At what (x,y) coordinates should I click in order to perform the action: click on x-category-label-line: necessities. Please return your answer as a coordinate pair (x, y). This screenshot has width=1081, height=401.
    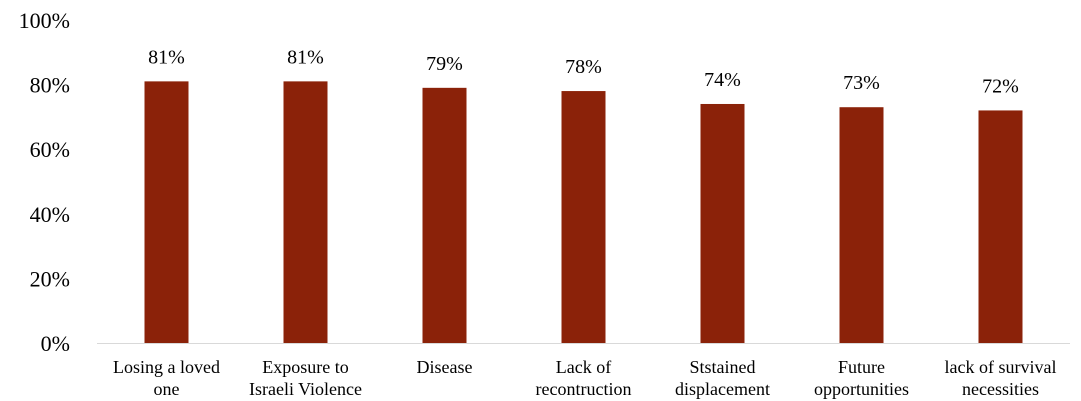
    Looking at the image, I should click on (1000, 389).